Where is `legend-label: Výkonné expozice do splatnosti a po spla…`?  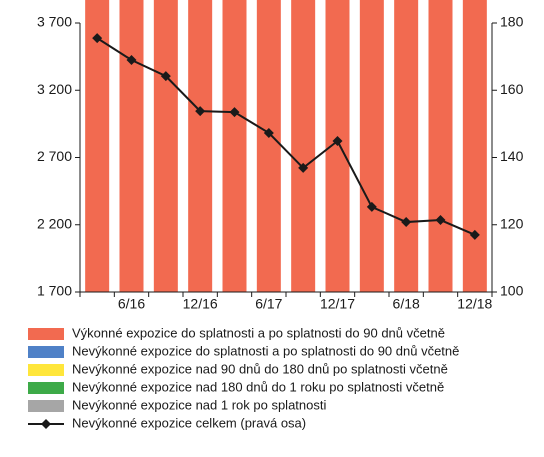 legend-label: Výkonné expozice do splatnosti a po spla… is located at coordinates (258, 332).